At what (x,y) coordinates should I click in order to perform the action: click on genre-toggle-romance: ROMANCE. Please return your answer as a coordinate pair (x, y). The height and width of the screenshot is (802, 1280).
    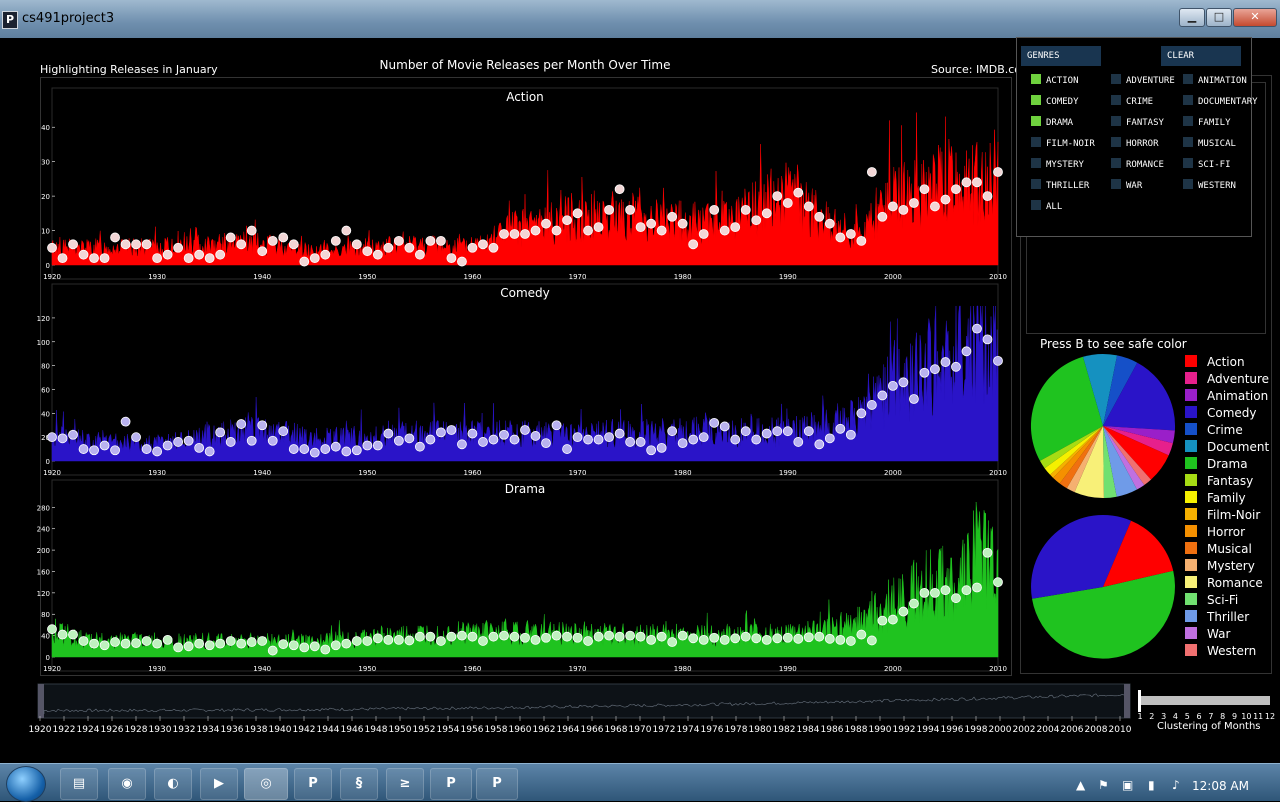
    Looking at the image, I should click on (1137, 165).